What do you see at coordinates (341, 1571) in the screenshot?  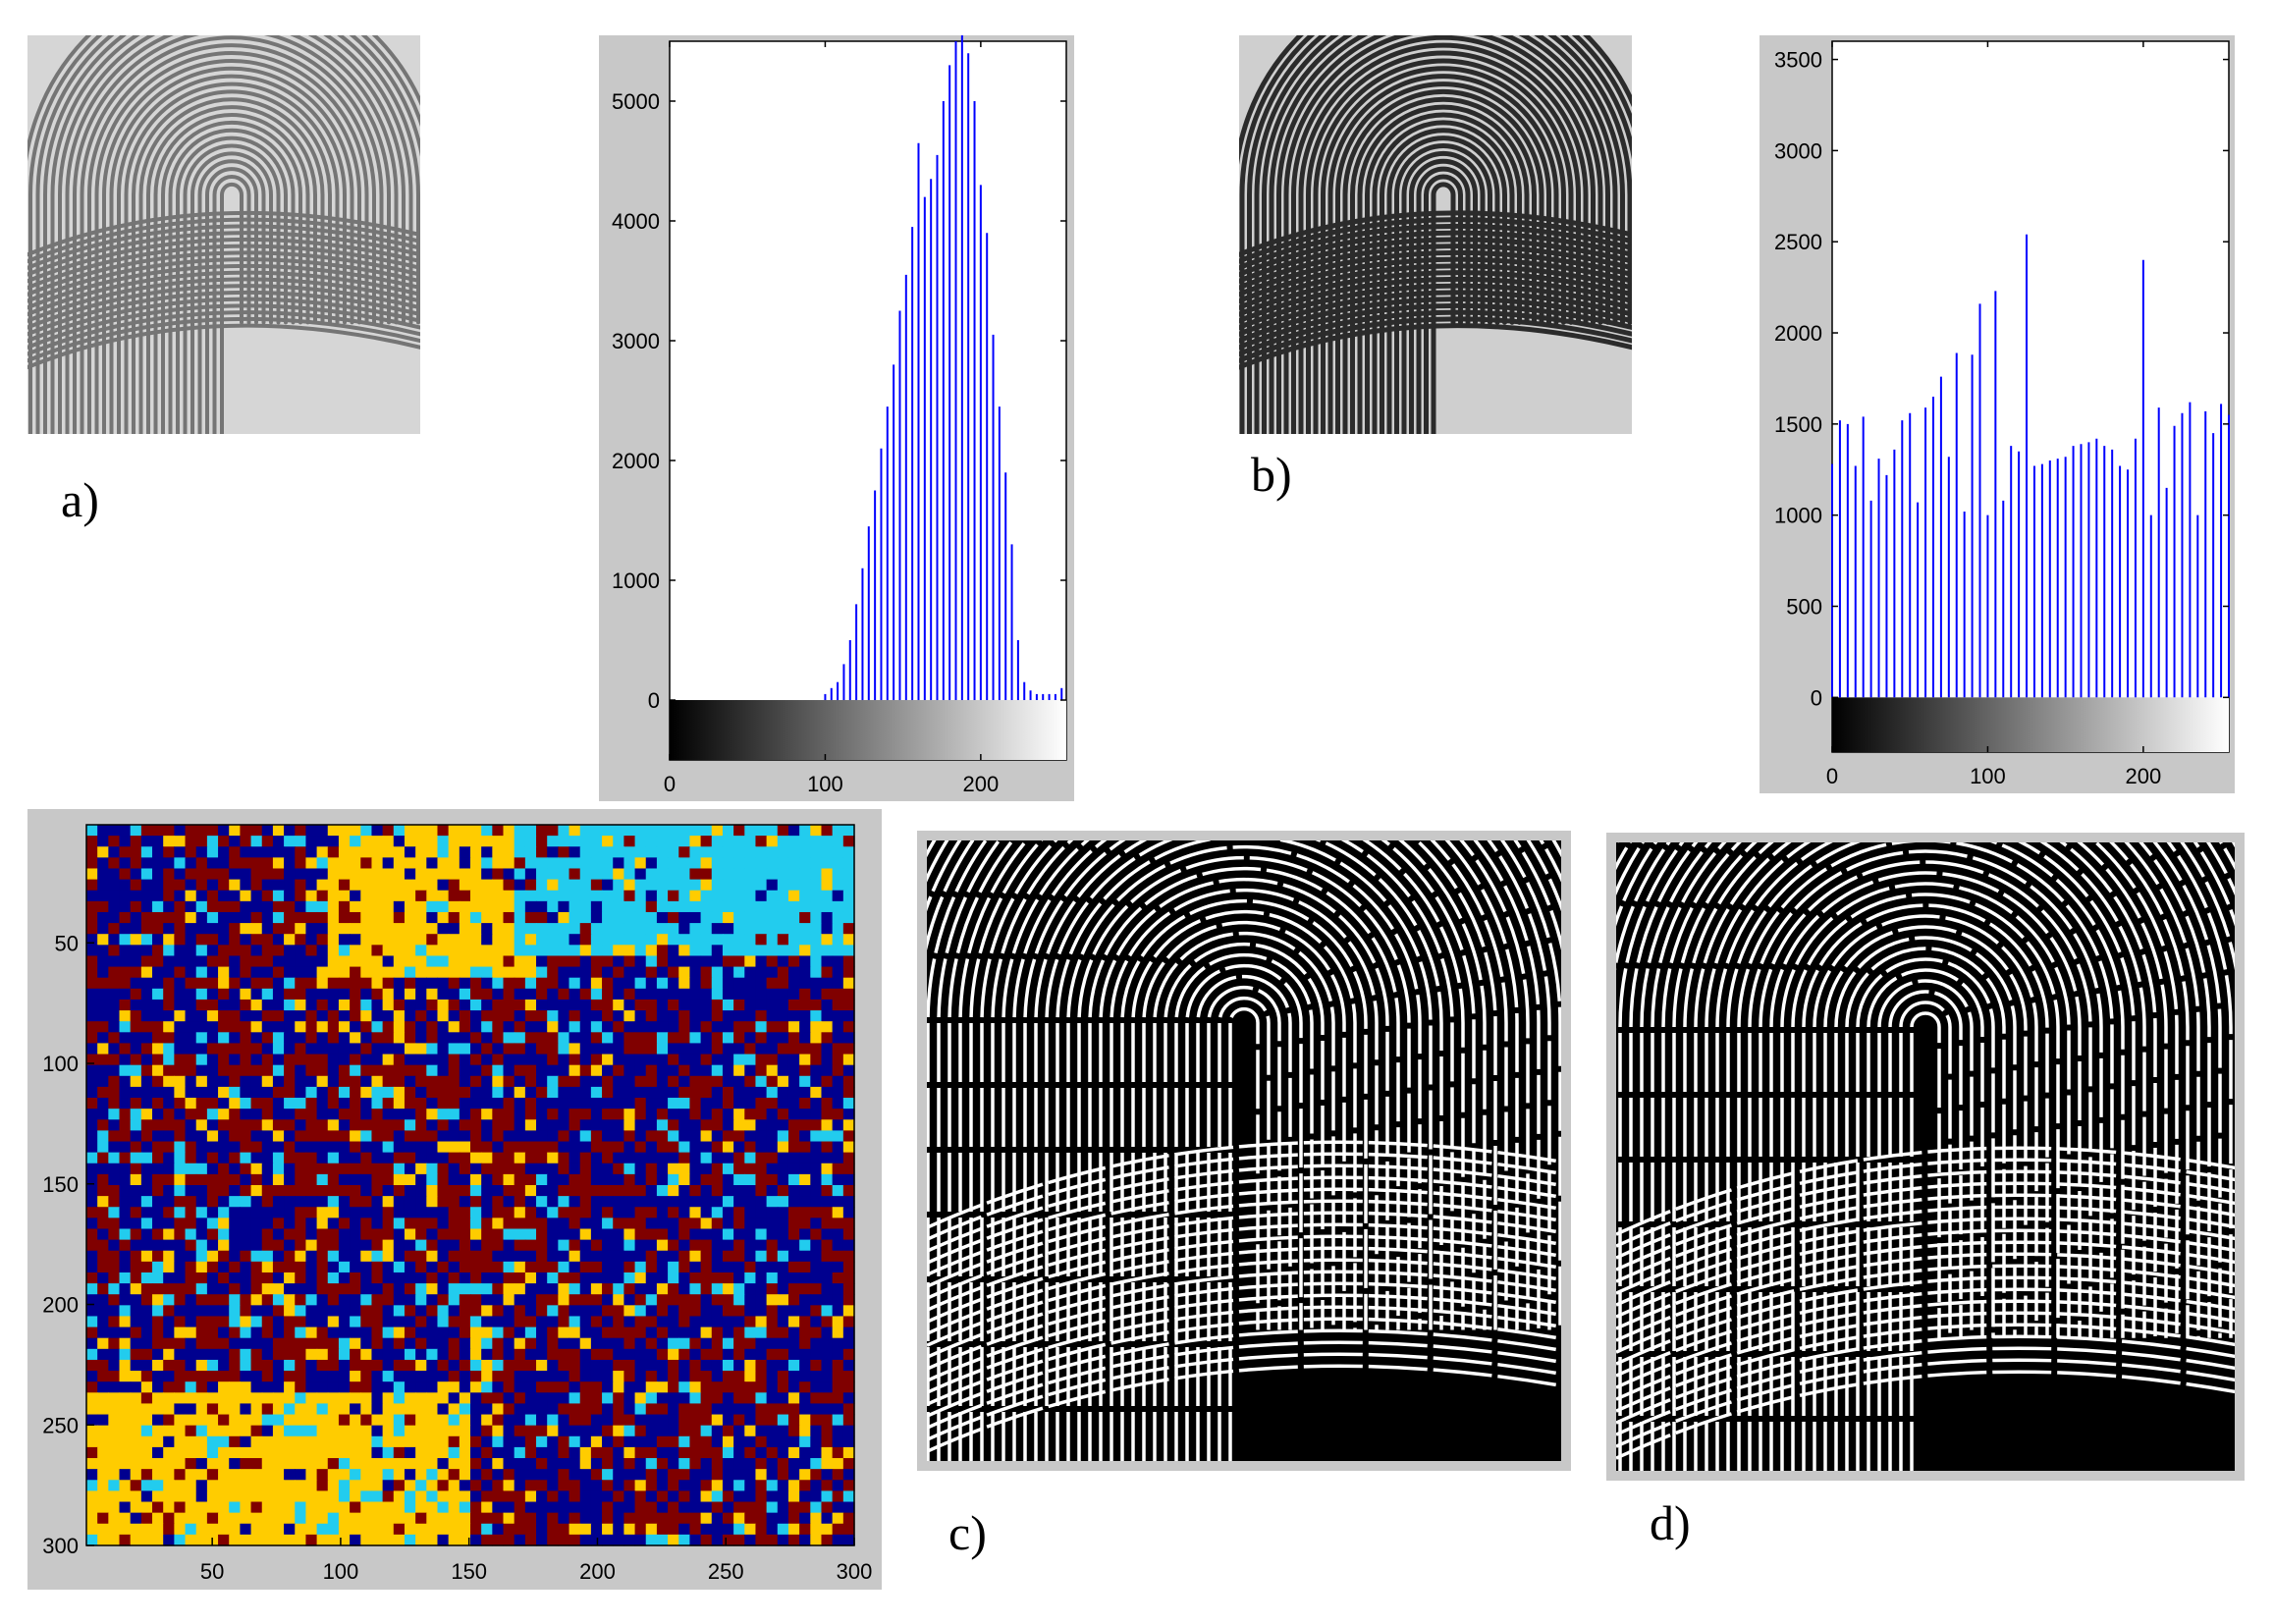 I see `heatmap-xtick-label: 100` at bounding box center [341, 1571].